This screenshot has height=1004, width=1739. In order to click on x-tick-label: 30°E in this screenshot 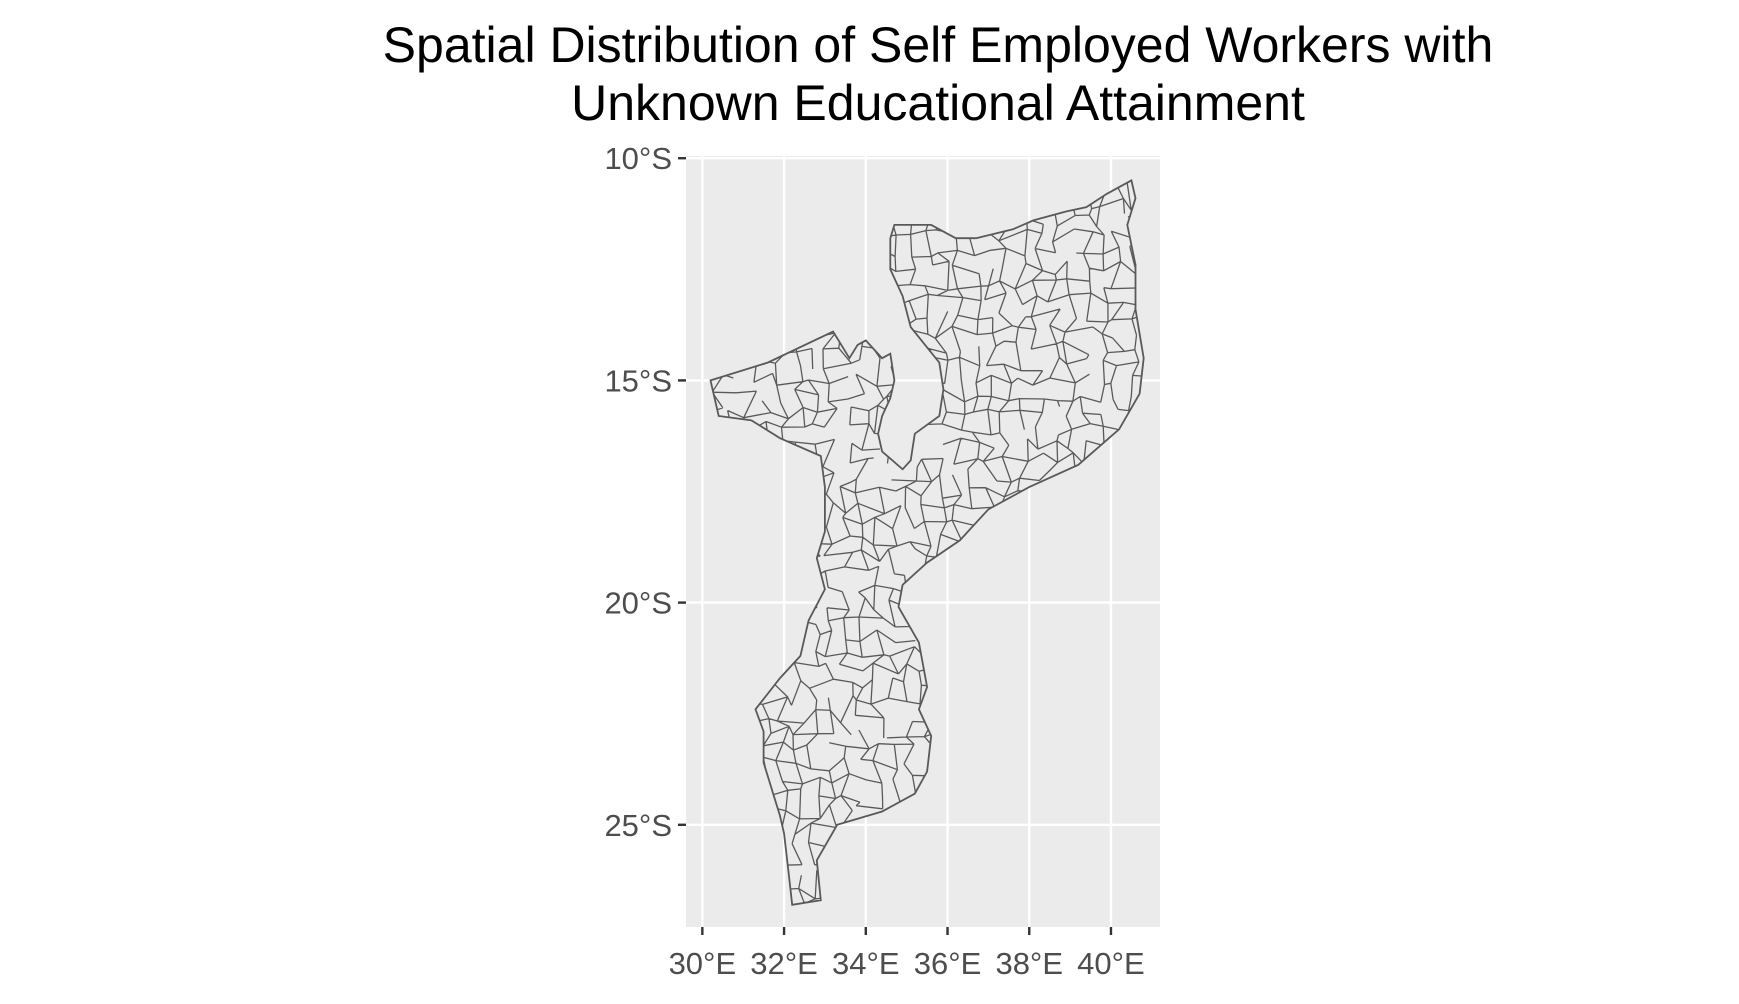, I will do `click(703, 963)`.